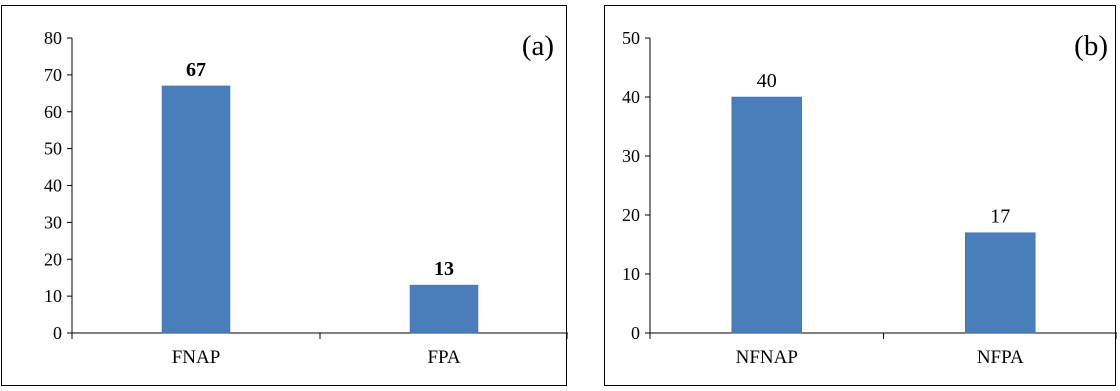 The height and width of the screenshot is (391, 1120). What do you see at coordinates (53, 75) in the screenshot?
I see `y-tick-label: 70` at bounding box center [53, 75].